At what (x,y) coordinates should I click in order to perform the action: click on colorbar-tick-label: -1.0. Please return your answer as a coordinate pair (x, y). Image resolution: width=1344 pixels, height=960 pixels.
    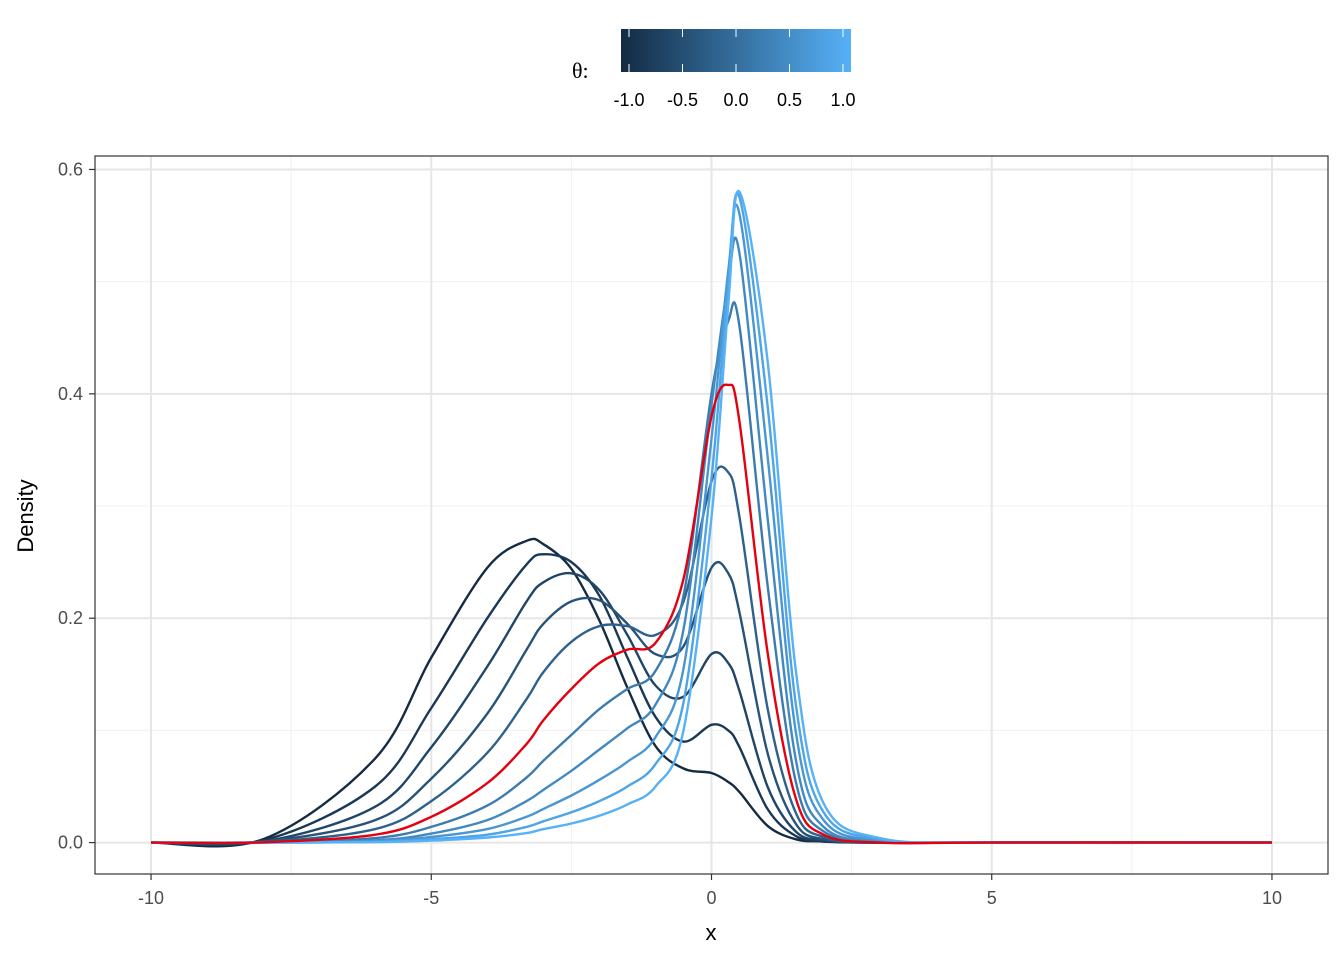
    Looking at the image, I should click on (628, 100).